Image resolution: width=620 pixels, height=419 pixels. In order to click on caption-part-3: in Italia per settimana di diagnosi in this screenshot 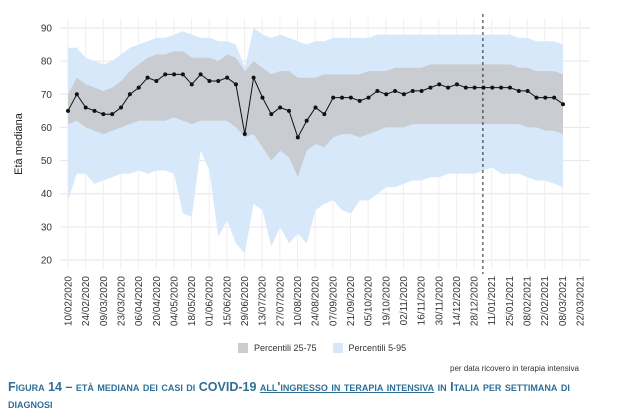, I will do `click(289, 395)`.